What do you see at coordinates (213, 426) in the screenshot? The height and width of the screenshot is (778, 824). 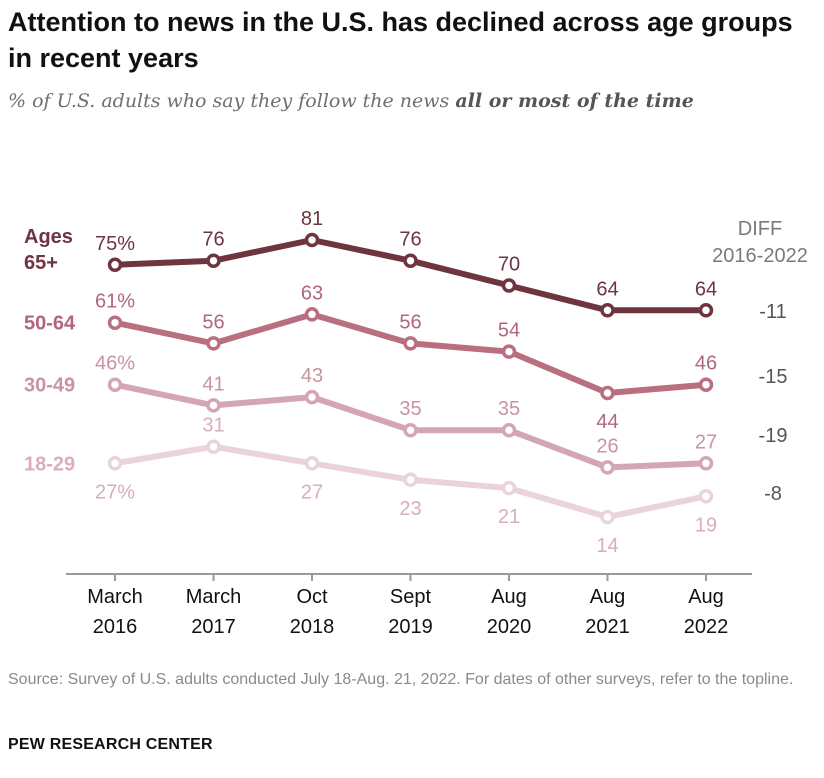 I see `data-label: 31` at bounding box center [213, 426].